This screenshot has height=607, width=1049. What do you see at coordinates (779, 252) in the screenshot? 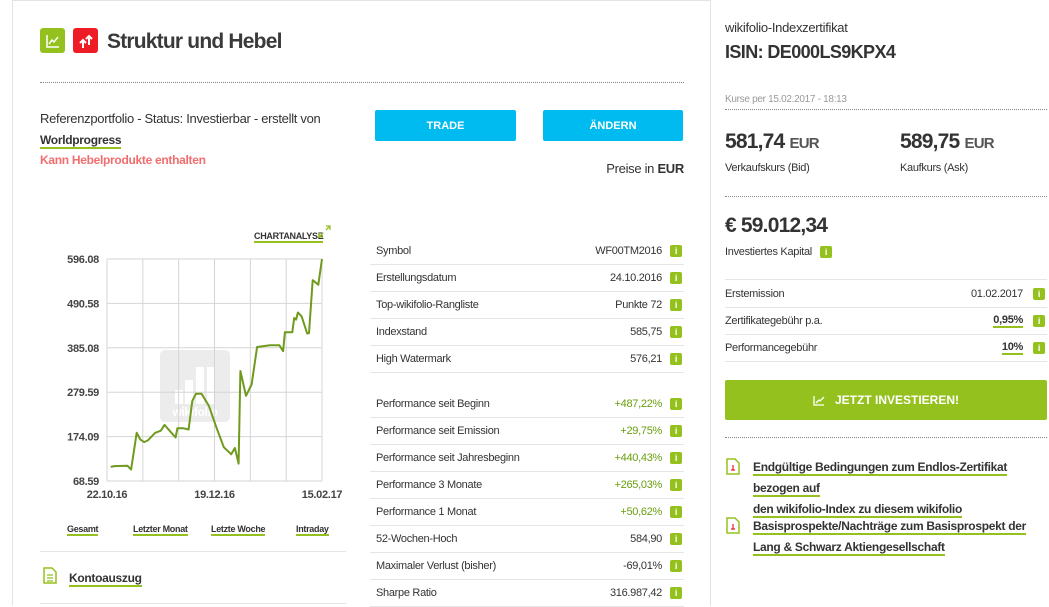
I see `invested-capital-label-wrap: Investiertes Kapital i` at bounding box center [779, 252].